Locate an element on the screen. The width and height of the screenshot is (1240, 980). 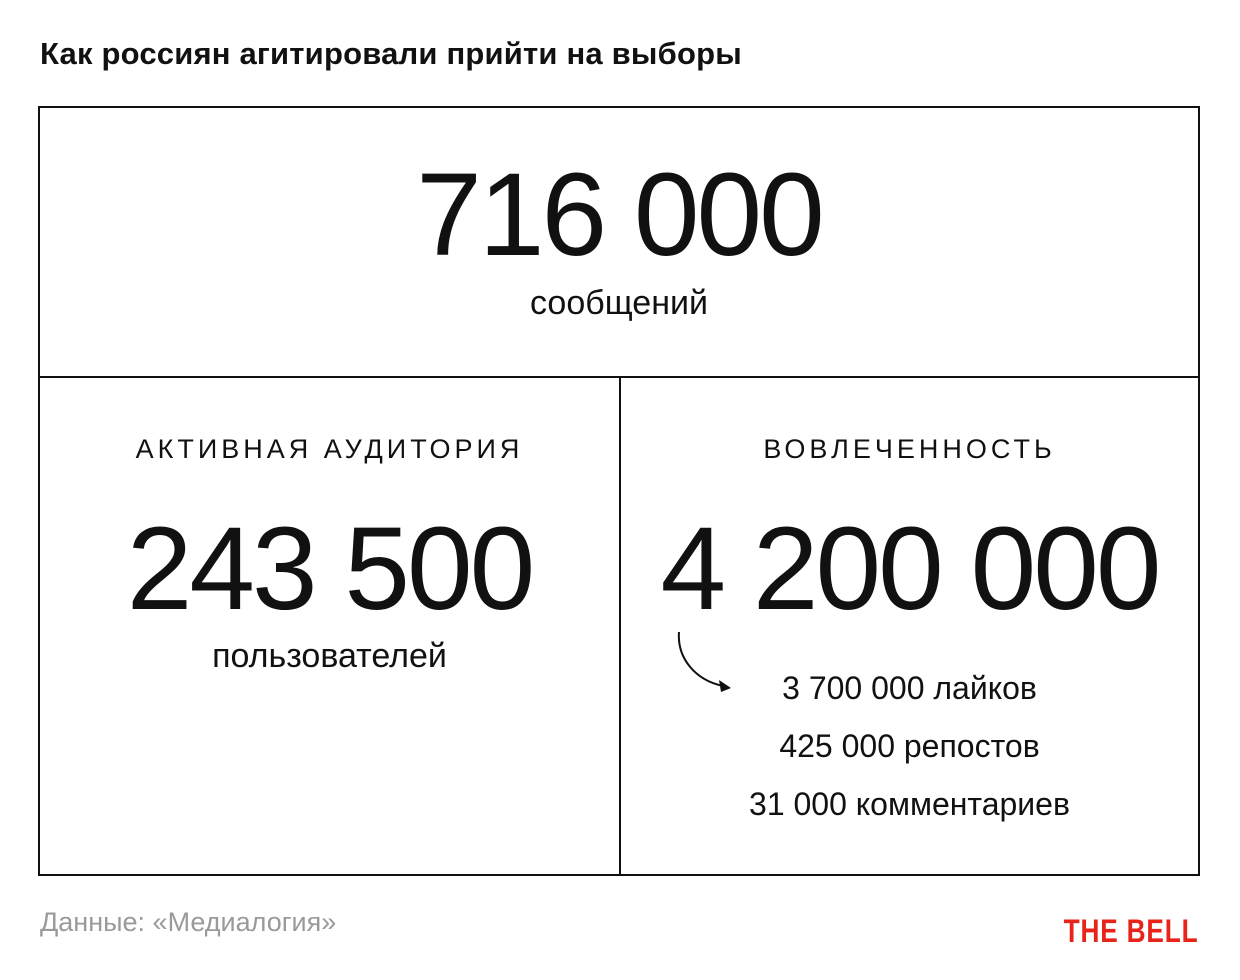
engagement-count: 4 200 000 is located at coordinates (911, 569).